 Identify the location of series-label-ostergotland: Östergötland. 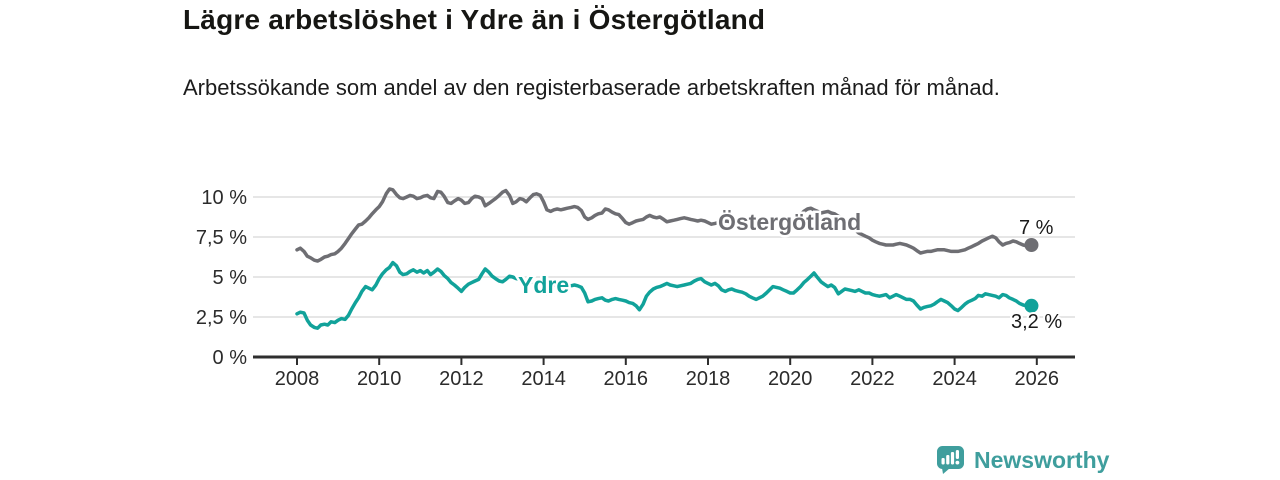
(789, 222).